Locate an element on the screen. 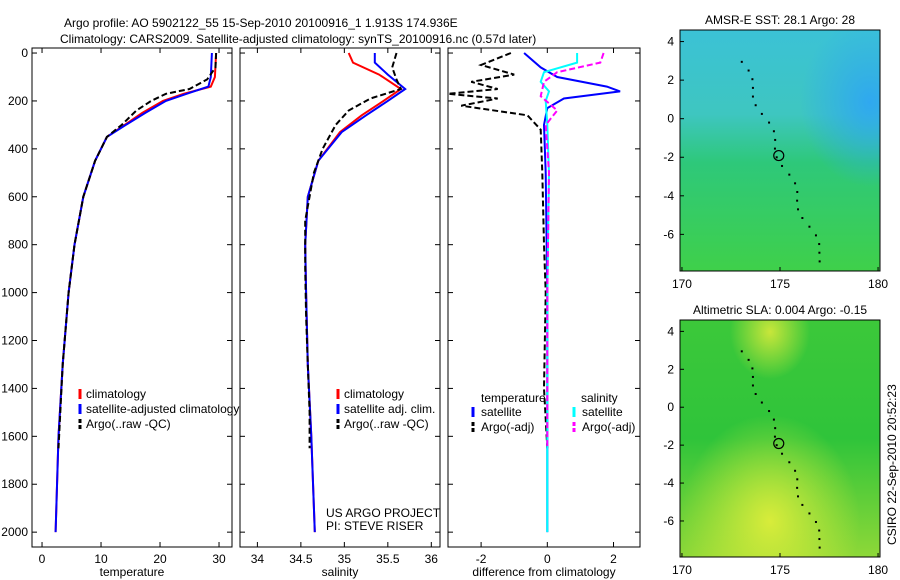  x-tick-label: 35.5 is located at coordinates (388, 559).